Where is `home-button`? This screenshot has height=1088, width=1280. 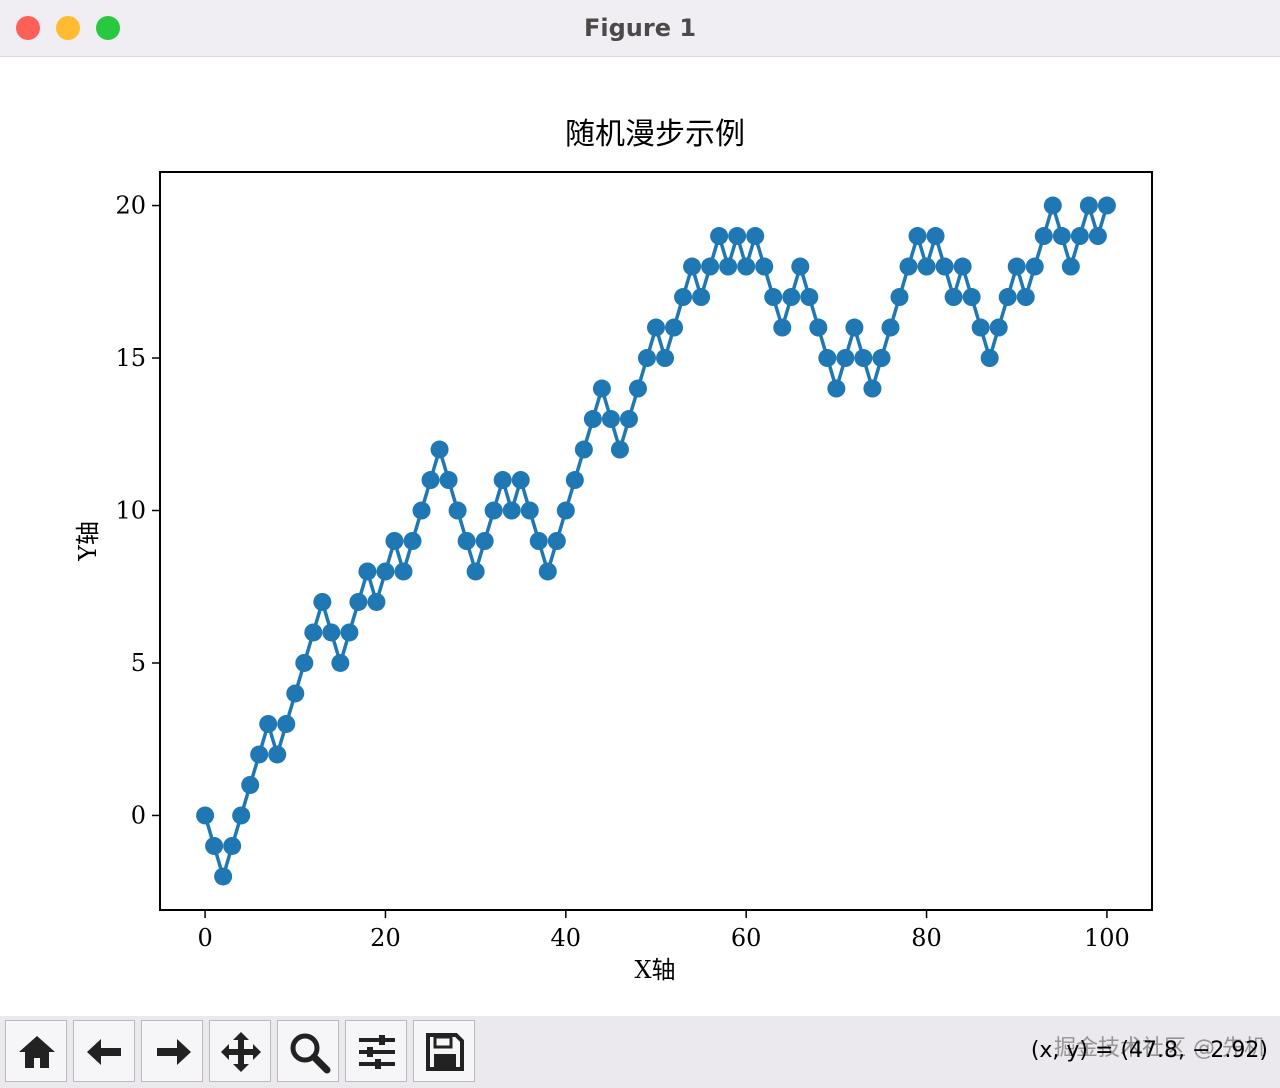
home-button is located at coordinates (36, 1051).